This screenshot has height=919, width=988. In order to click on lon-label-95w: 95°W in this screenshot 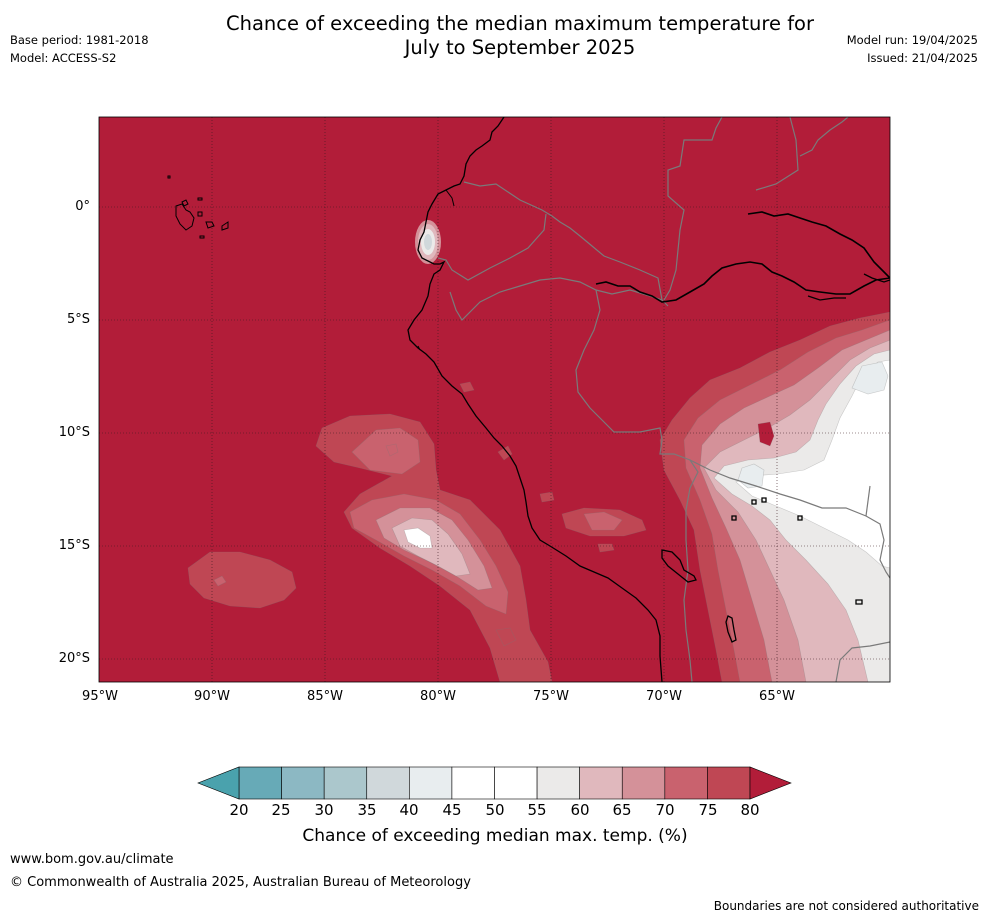, I will do `click(100, 696)`.